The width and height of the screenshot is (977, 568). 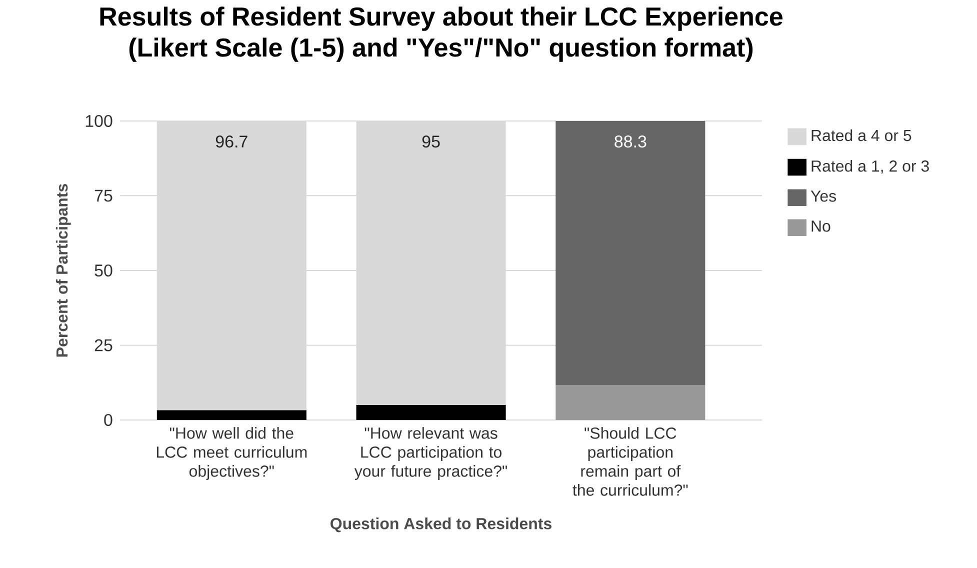 What do you see at coordinates (103, 270) in the screenshot?
I see `y-tick-label: 50` at bounding box center [103, 270].